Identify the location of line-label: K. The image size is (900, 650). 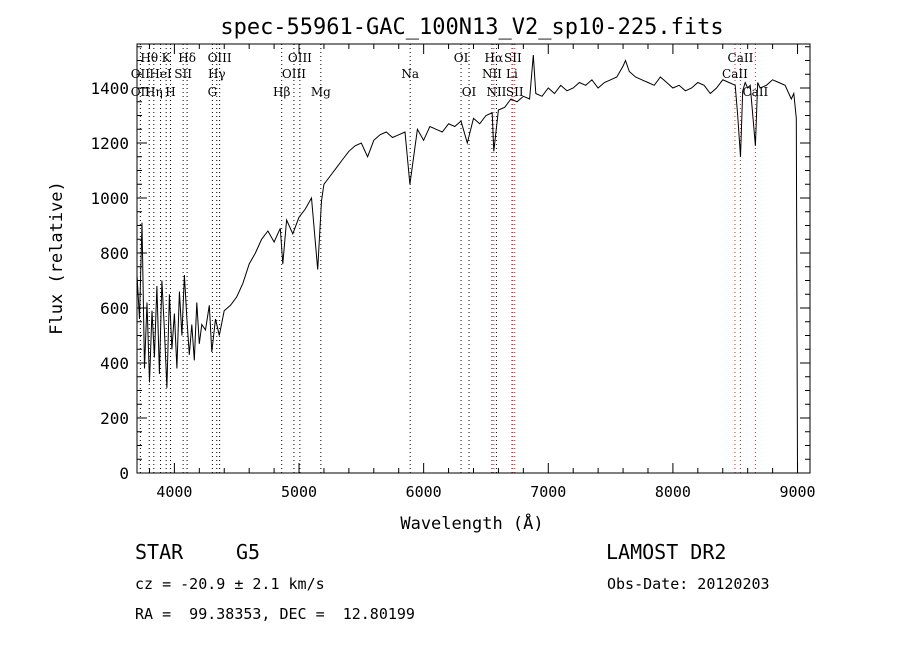
(167, 58).